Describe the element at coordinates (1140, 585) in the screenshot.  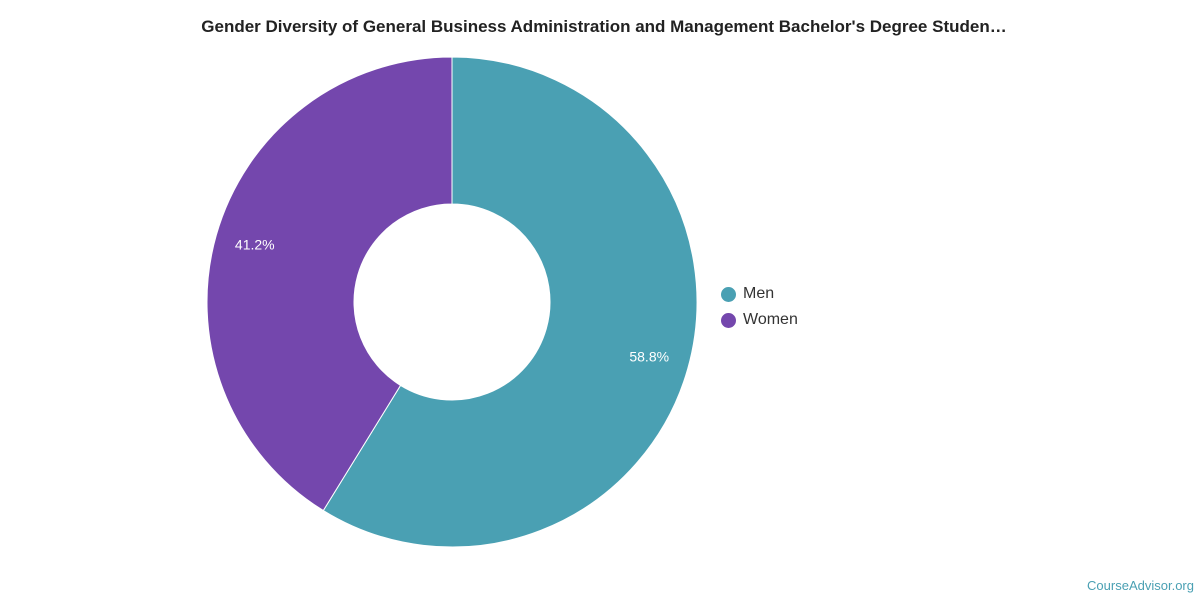
I see `watermark: CourseAdvisor.org` at that location.